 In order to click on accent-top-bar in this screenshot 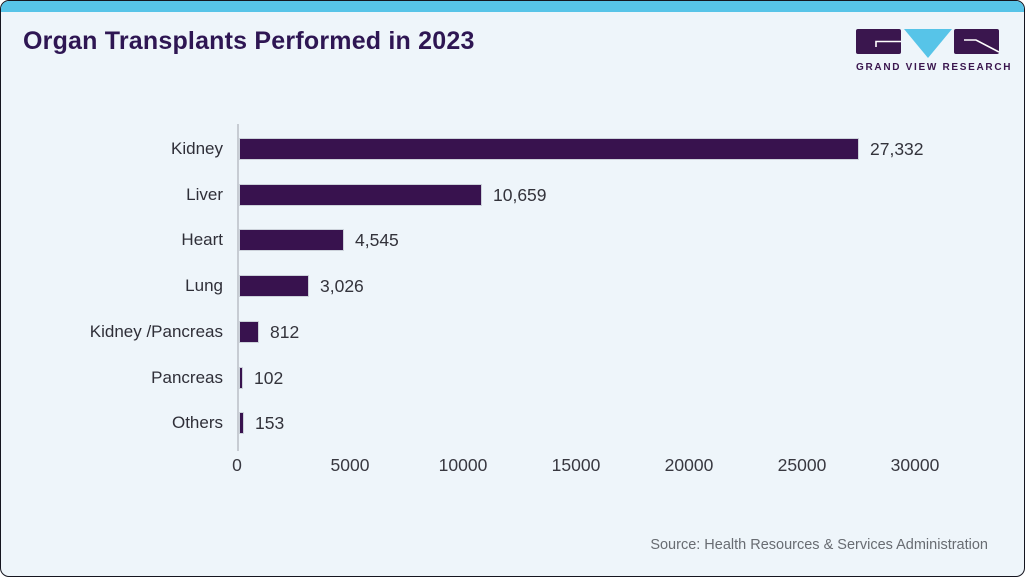, I will do `click(512, 6)`.